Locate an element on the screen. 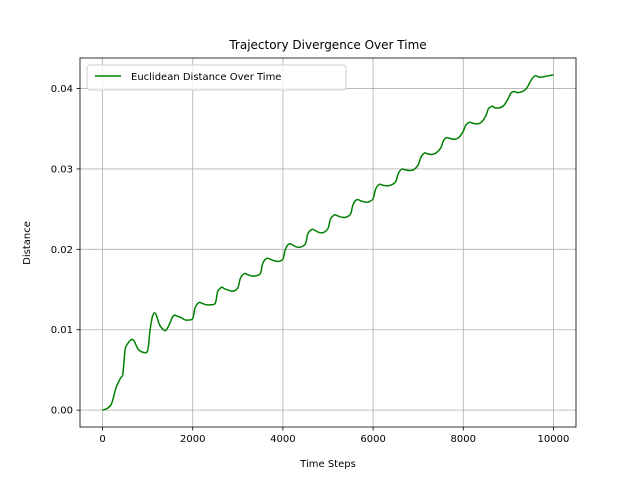 Image resolution: width=640 pixels, height=480 pixels. x-tick-label: 4000 is located at coordinates (282, 439).